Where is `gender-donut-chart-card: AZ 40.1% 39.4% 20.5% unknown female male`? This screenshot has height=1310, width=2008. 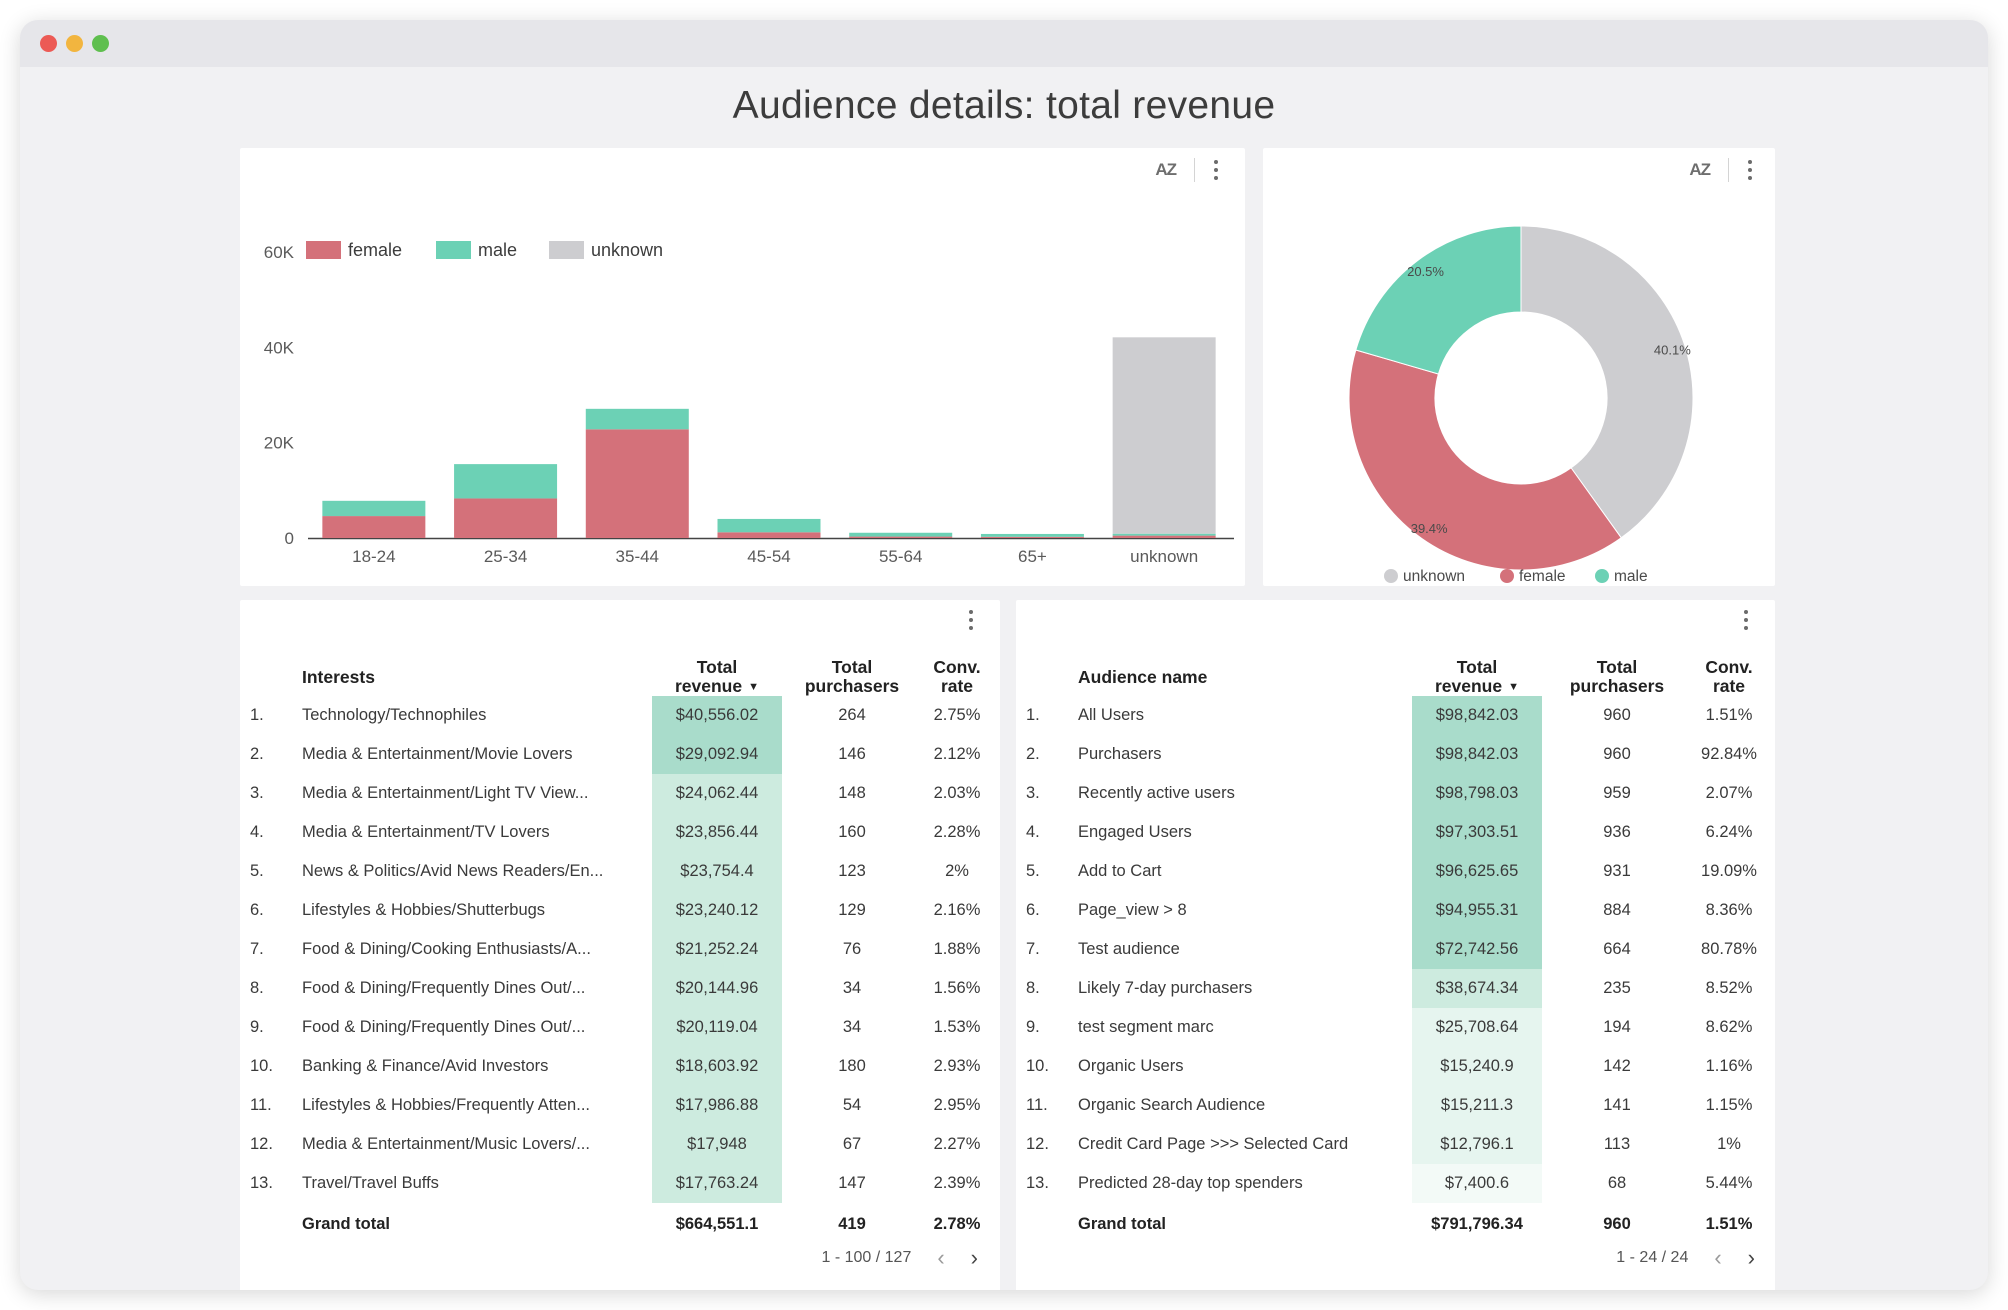 gender-donut-chart-card: AZ 40.1% 39.4% 20.5% unknown female male is located at coordinates (1519, 367).